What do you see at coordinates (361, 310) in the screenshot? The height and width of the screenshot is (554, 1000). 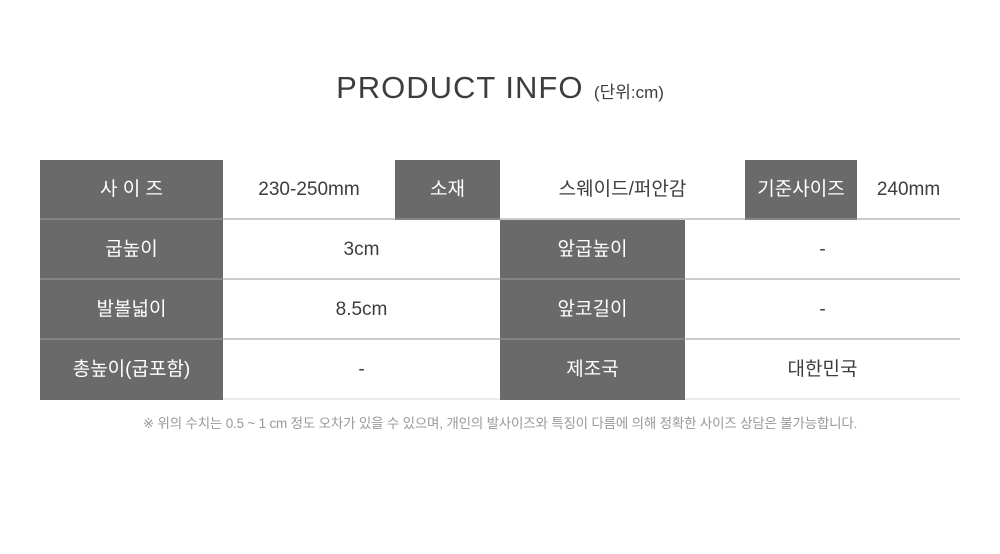 I see `spec-value-foot-width: 8.5cm` at bounding box center [361, 310].